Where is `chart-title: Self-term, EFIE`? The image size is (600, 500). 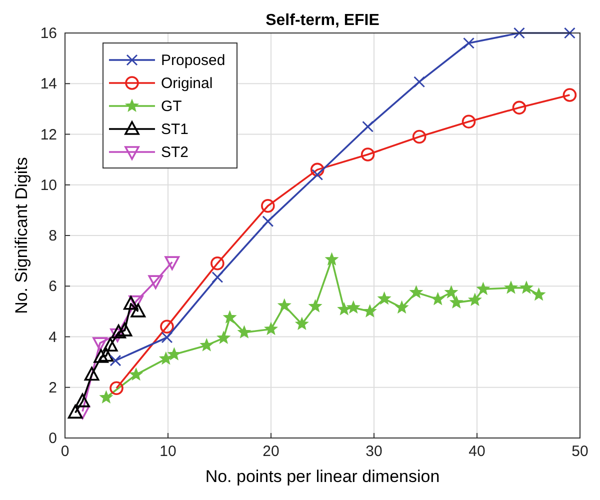 chart-title: Self-term, EFIE is located at coordinates (323, 20).